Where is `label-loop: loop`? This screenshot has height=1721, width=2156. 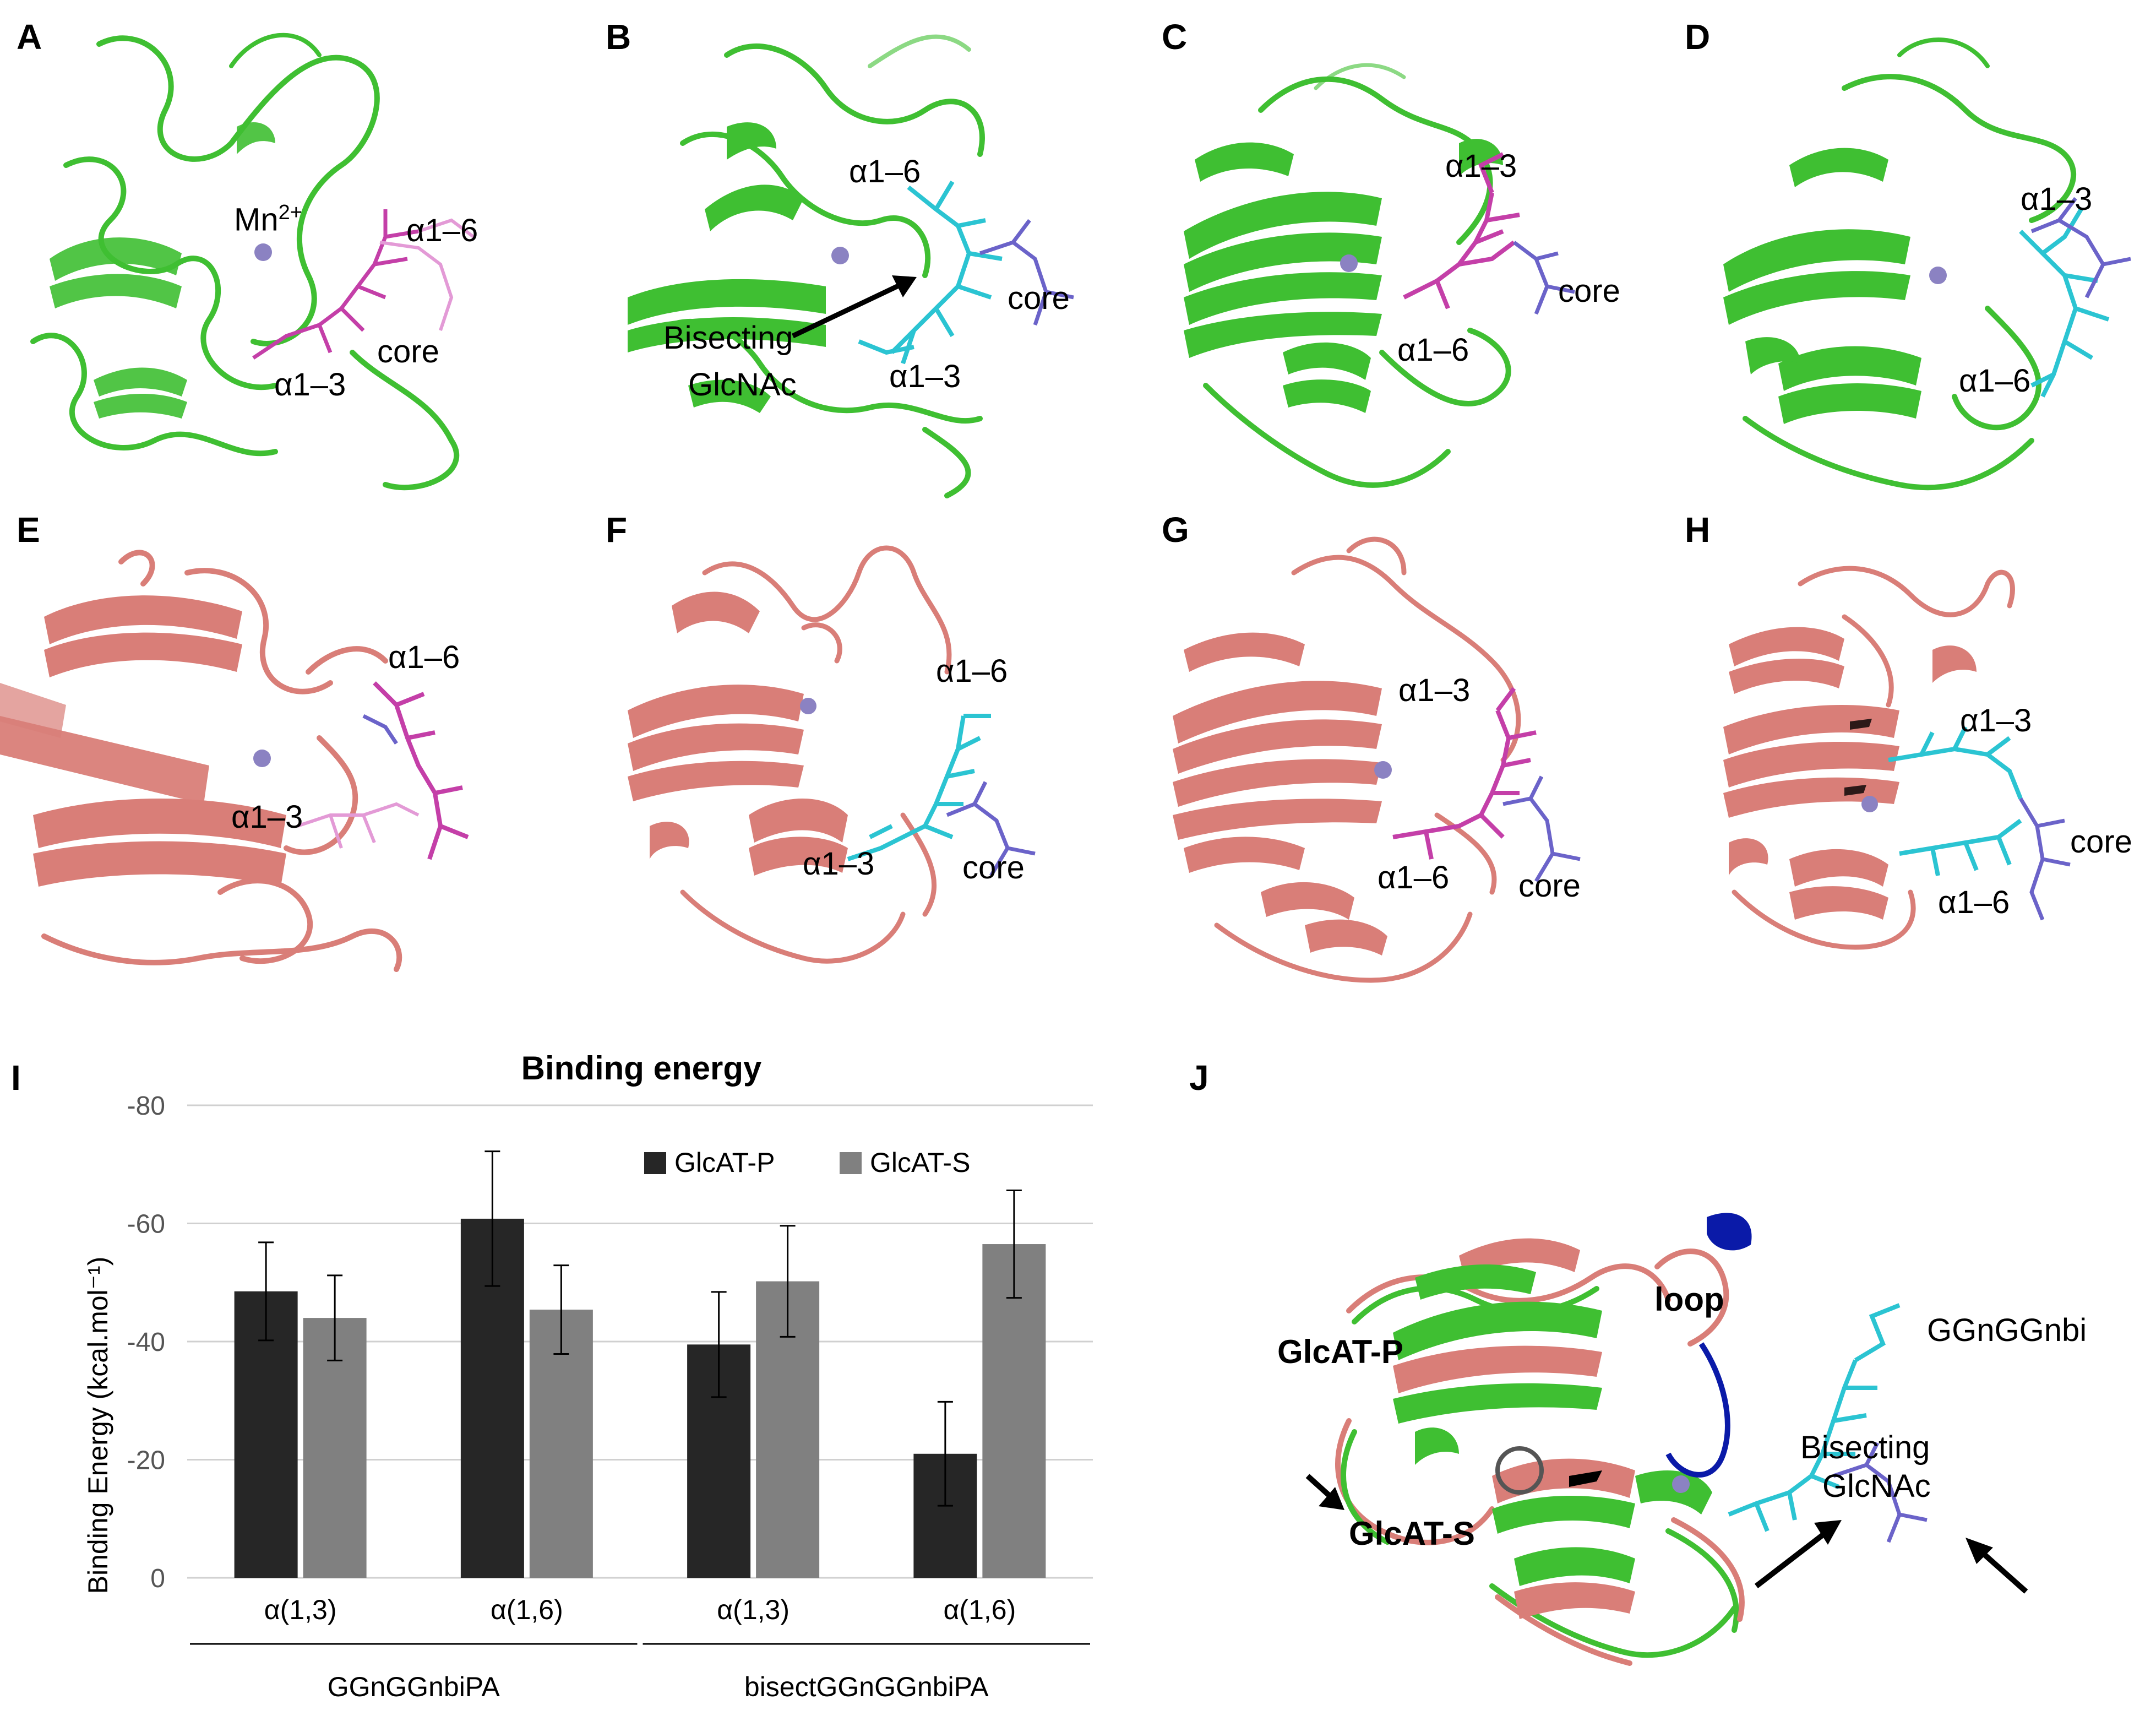
label-loop: loop is located at coordinates (1689, 1299).